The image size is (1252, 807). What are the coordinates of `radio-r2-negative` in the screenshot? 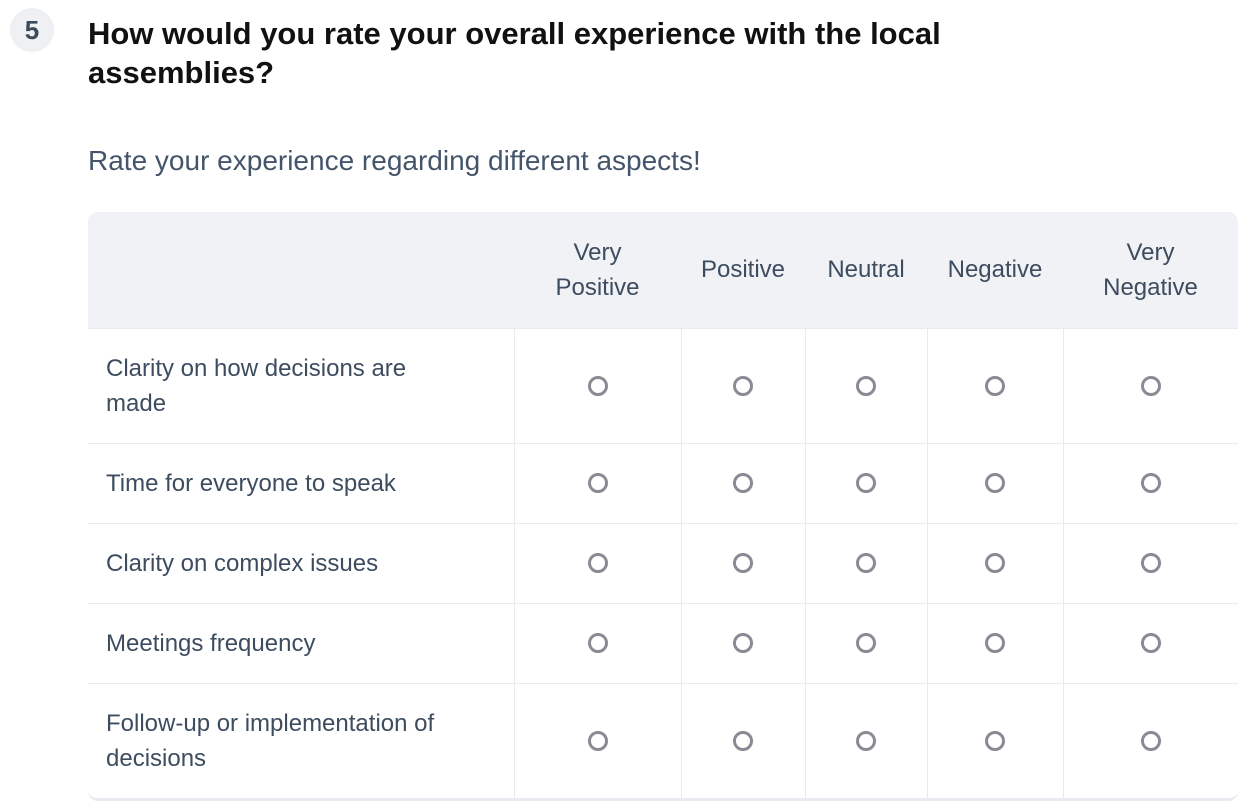 It's located at (995, 483).